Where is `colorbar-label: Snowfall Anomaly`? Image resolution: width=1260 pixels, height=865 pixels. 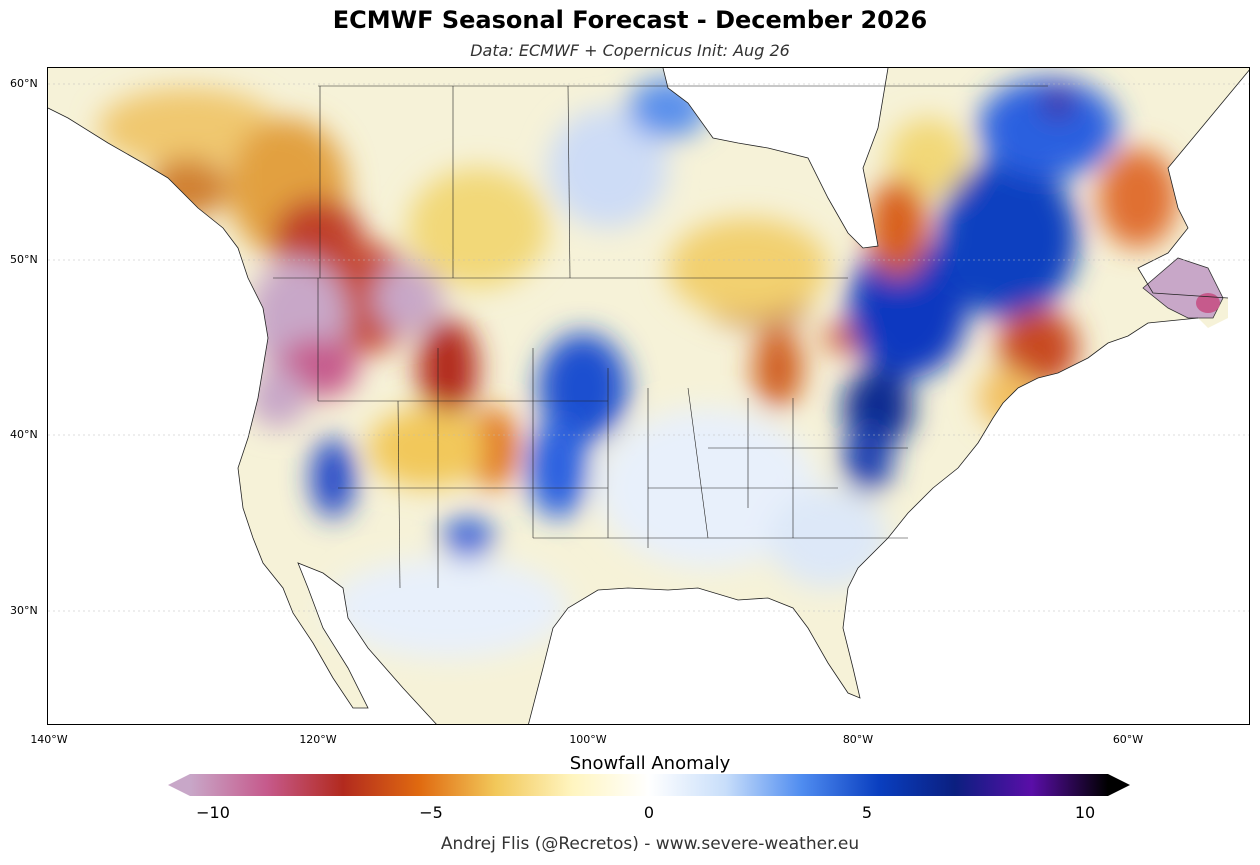
colorbar-label: Snowfall Anomaly is located at coordinates (650, 763).